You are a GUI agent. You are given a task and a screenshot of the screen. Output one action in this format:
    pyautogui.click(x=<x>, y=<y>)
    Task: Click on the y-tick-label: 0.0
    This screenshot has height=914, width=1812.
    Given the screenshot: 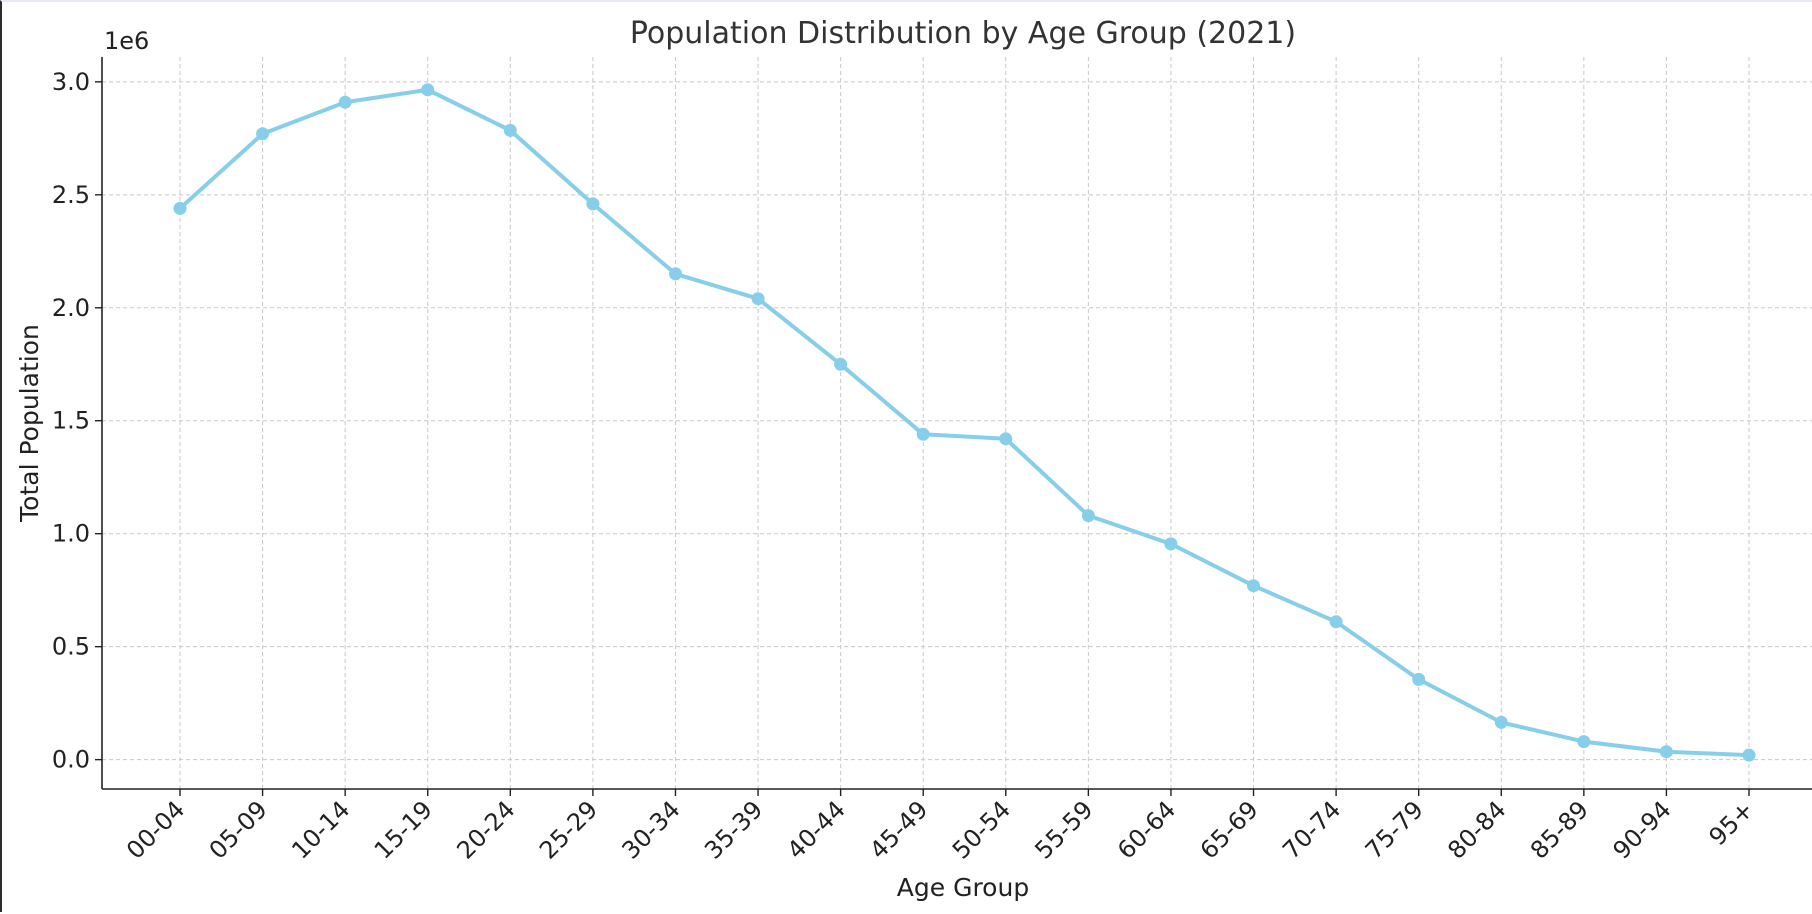 What is the action you would take?
    pyautogui.click(x=71, y=760)
    